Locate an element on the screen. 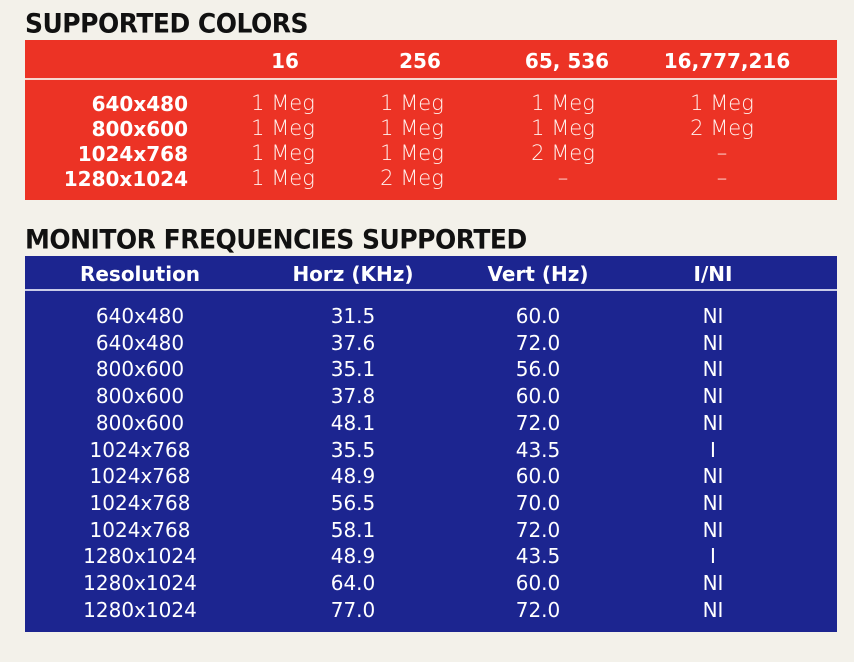 This screenshot has height=662, width=854. column-header: Vert (Hz) is located at coordinates (538, 274).